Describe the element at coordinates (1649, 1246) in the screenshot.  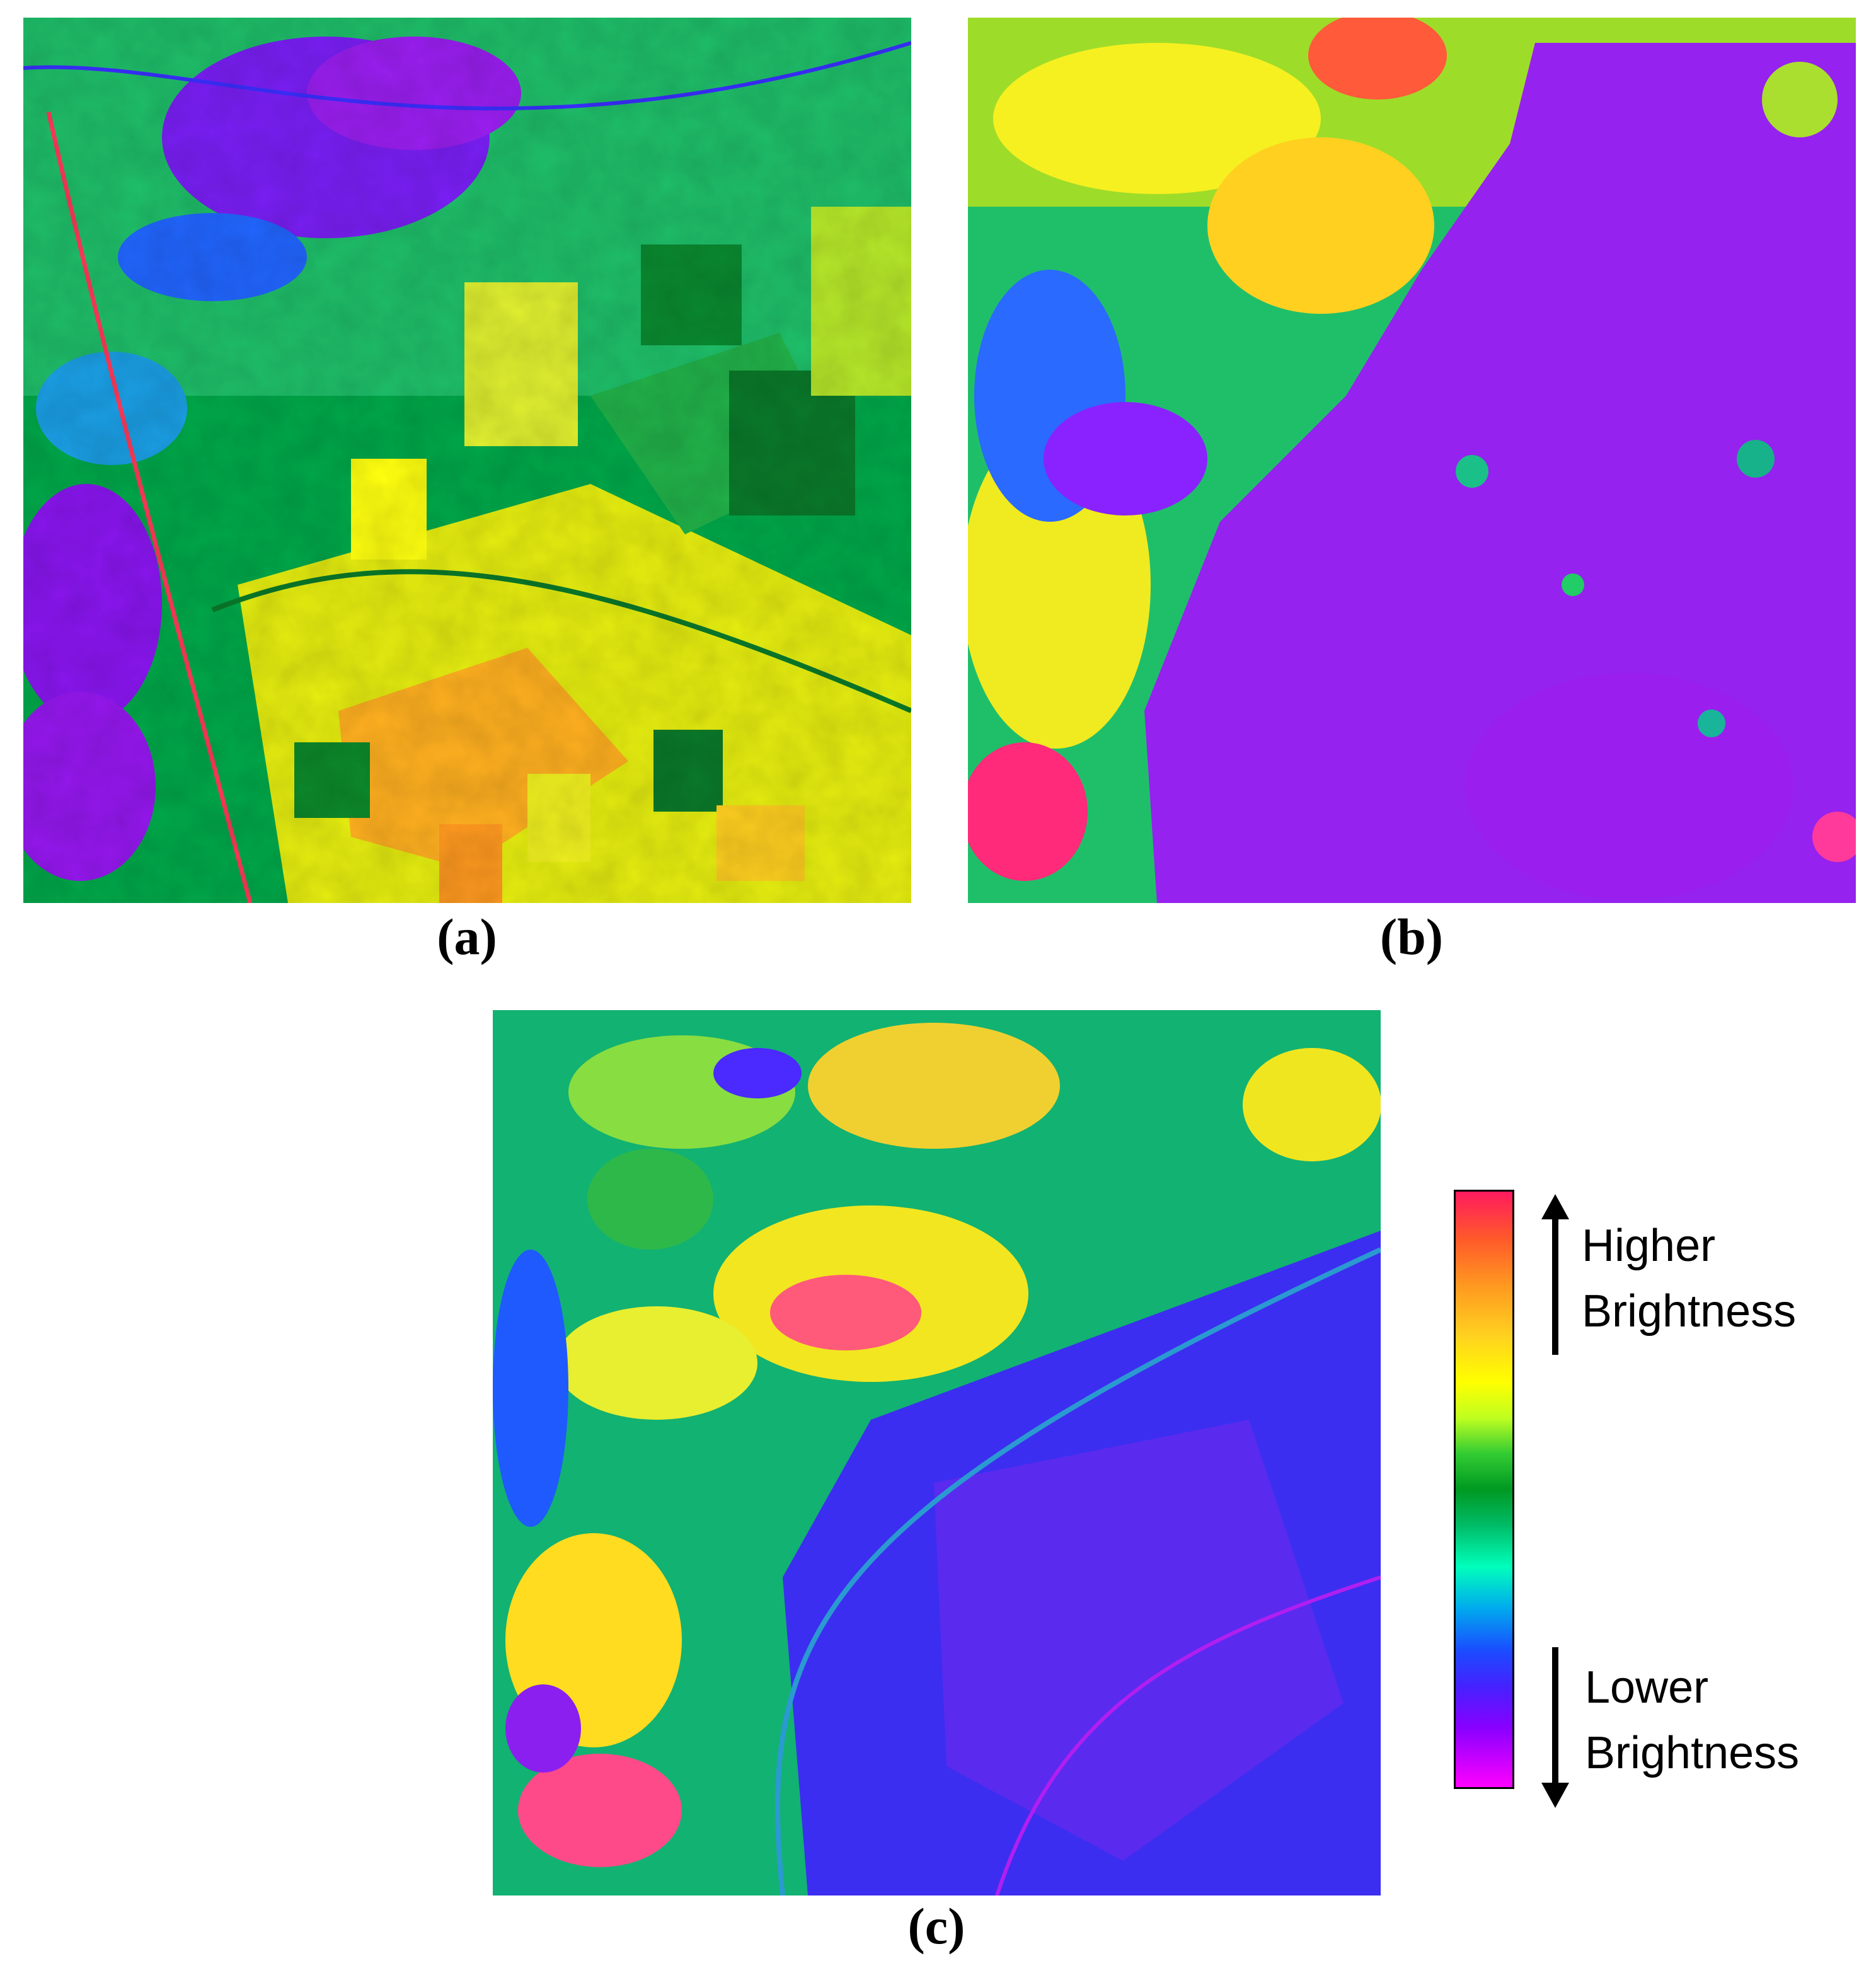
I see `higher-label-line1: Higher` at that location.